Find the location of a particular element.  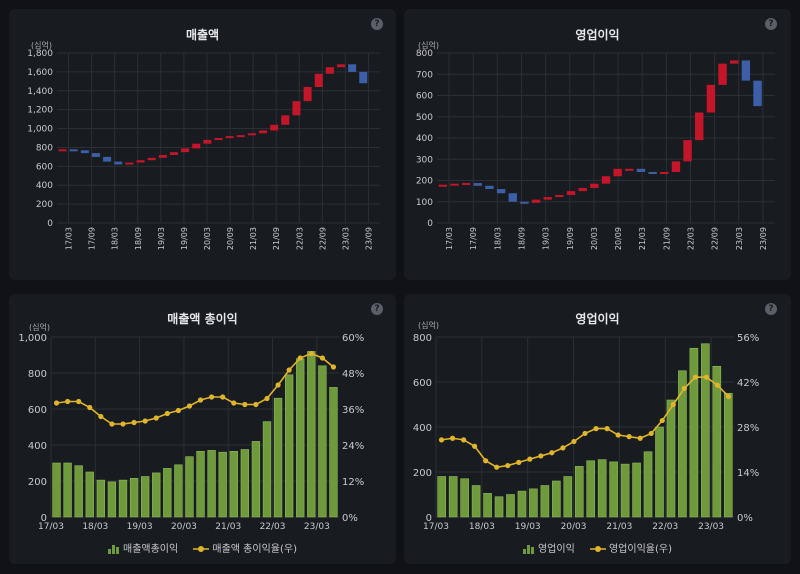

legend-label: 영업이익 is located at coordinates (556, 549).